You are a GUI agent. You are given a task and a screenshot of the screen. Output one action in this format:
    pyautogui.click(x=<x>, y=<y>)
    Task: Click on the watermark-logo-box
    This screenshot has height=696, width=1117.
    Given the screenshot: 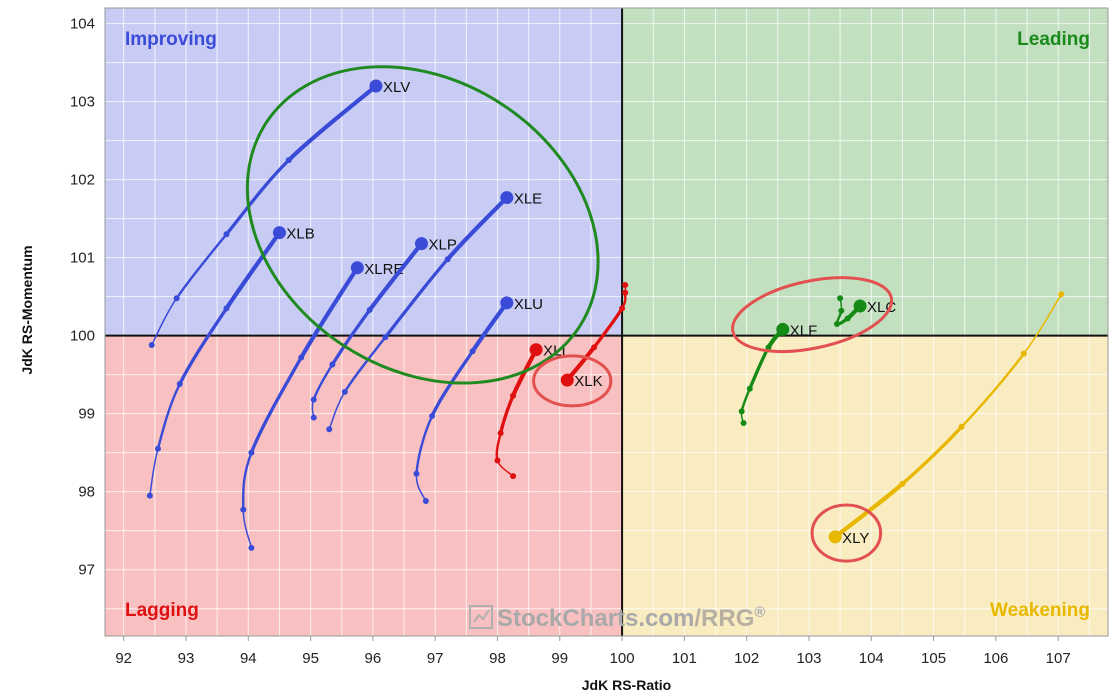 What is the action you would take?
    pyautogui.click(x=481, y=617)
    